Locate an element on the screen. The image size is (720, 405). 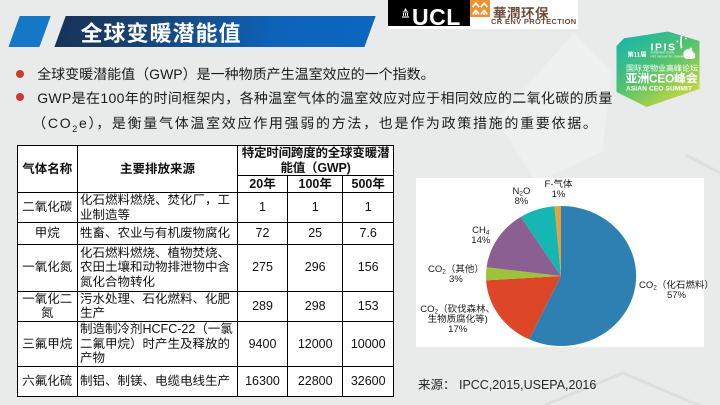
svg-text: ASIAN CEO SUMMIT is located at coordinates (659, 89).